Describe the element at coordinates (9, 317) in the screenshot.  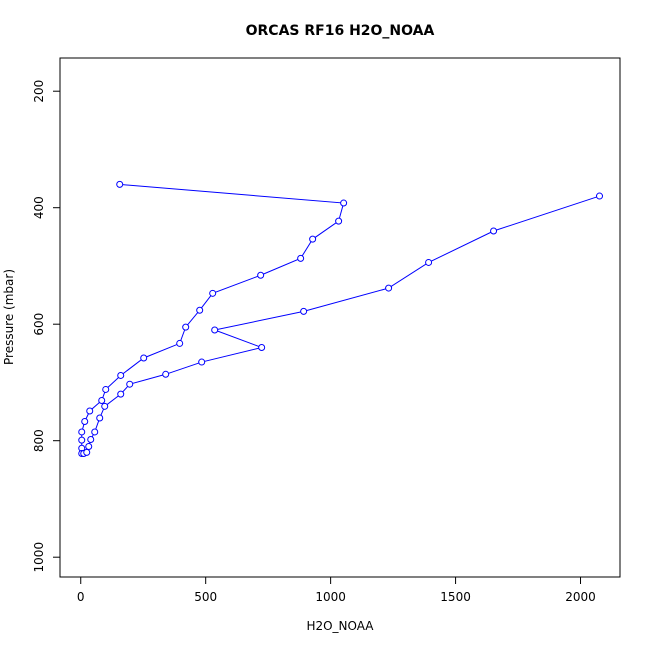
I see `y-axis-label: Pressure (mbar)` at that location.